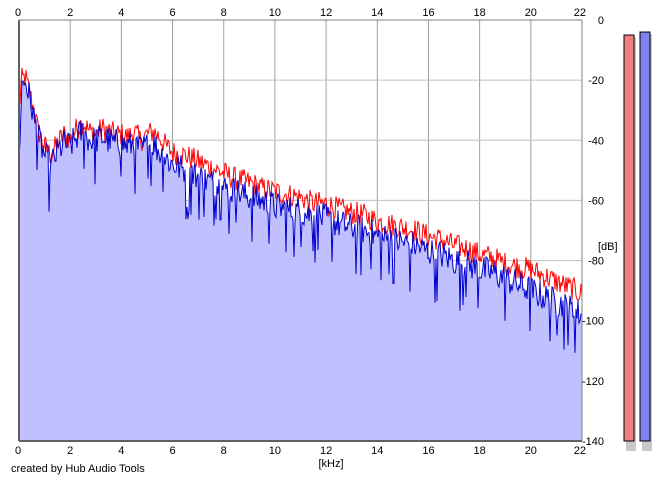 The image size is (664, 481). I want to click on x-tick-label-bottom: 8, so click(224, 451).